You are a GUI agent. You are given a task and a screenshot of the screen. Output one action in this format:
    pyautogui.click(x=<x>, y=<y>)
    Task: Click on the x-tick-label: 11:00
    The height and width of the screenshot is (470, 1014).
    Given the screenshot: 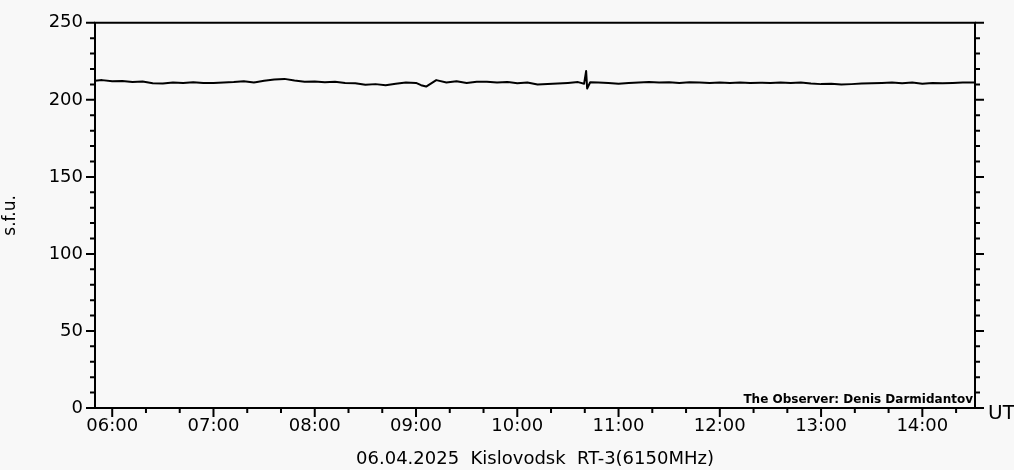 What is the action you would take?
    pyautogui.click(x=618, y=425)
    